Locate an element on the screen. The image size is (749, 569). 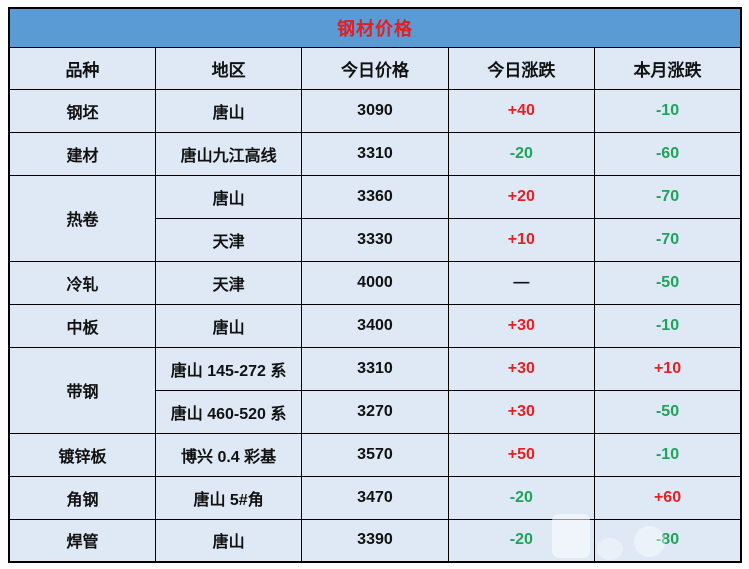
table-row: 冷轧 天津 4000 — -50 is located at coordinates (375, 282).